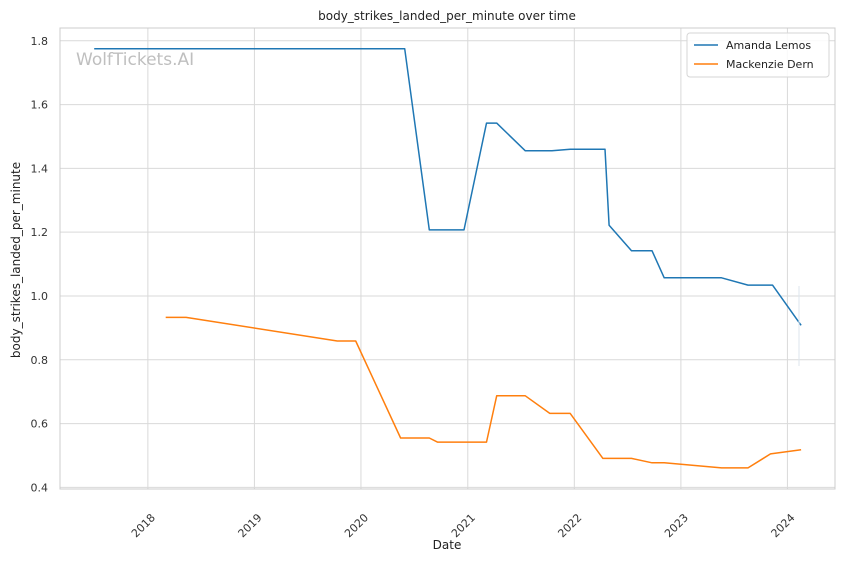 Image resolution: width=844 pixels, height=561 pixels. What do you see at coordinates (40, 487) in the screenshot?
I see `y-tick-label: 0.4` at bounding box center [40, 487].